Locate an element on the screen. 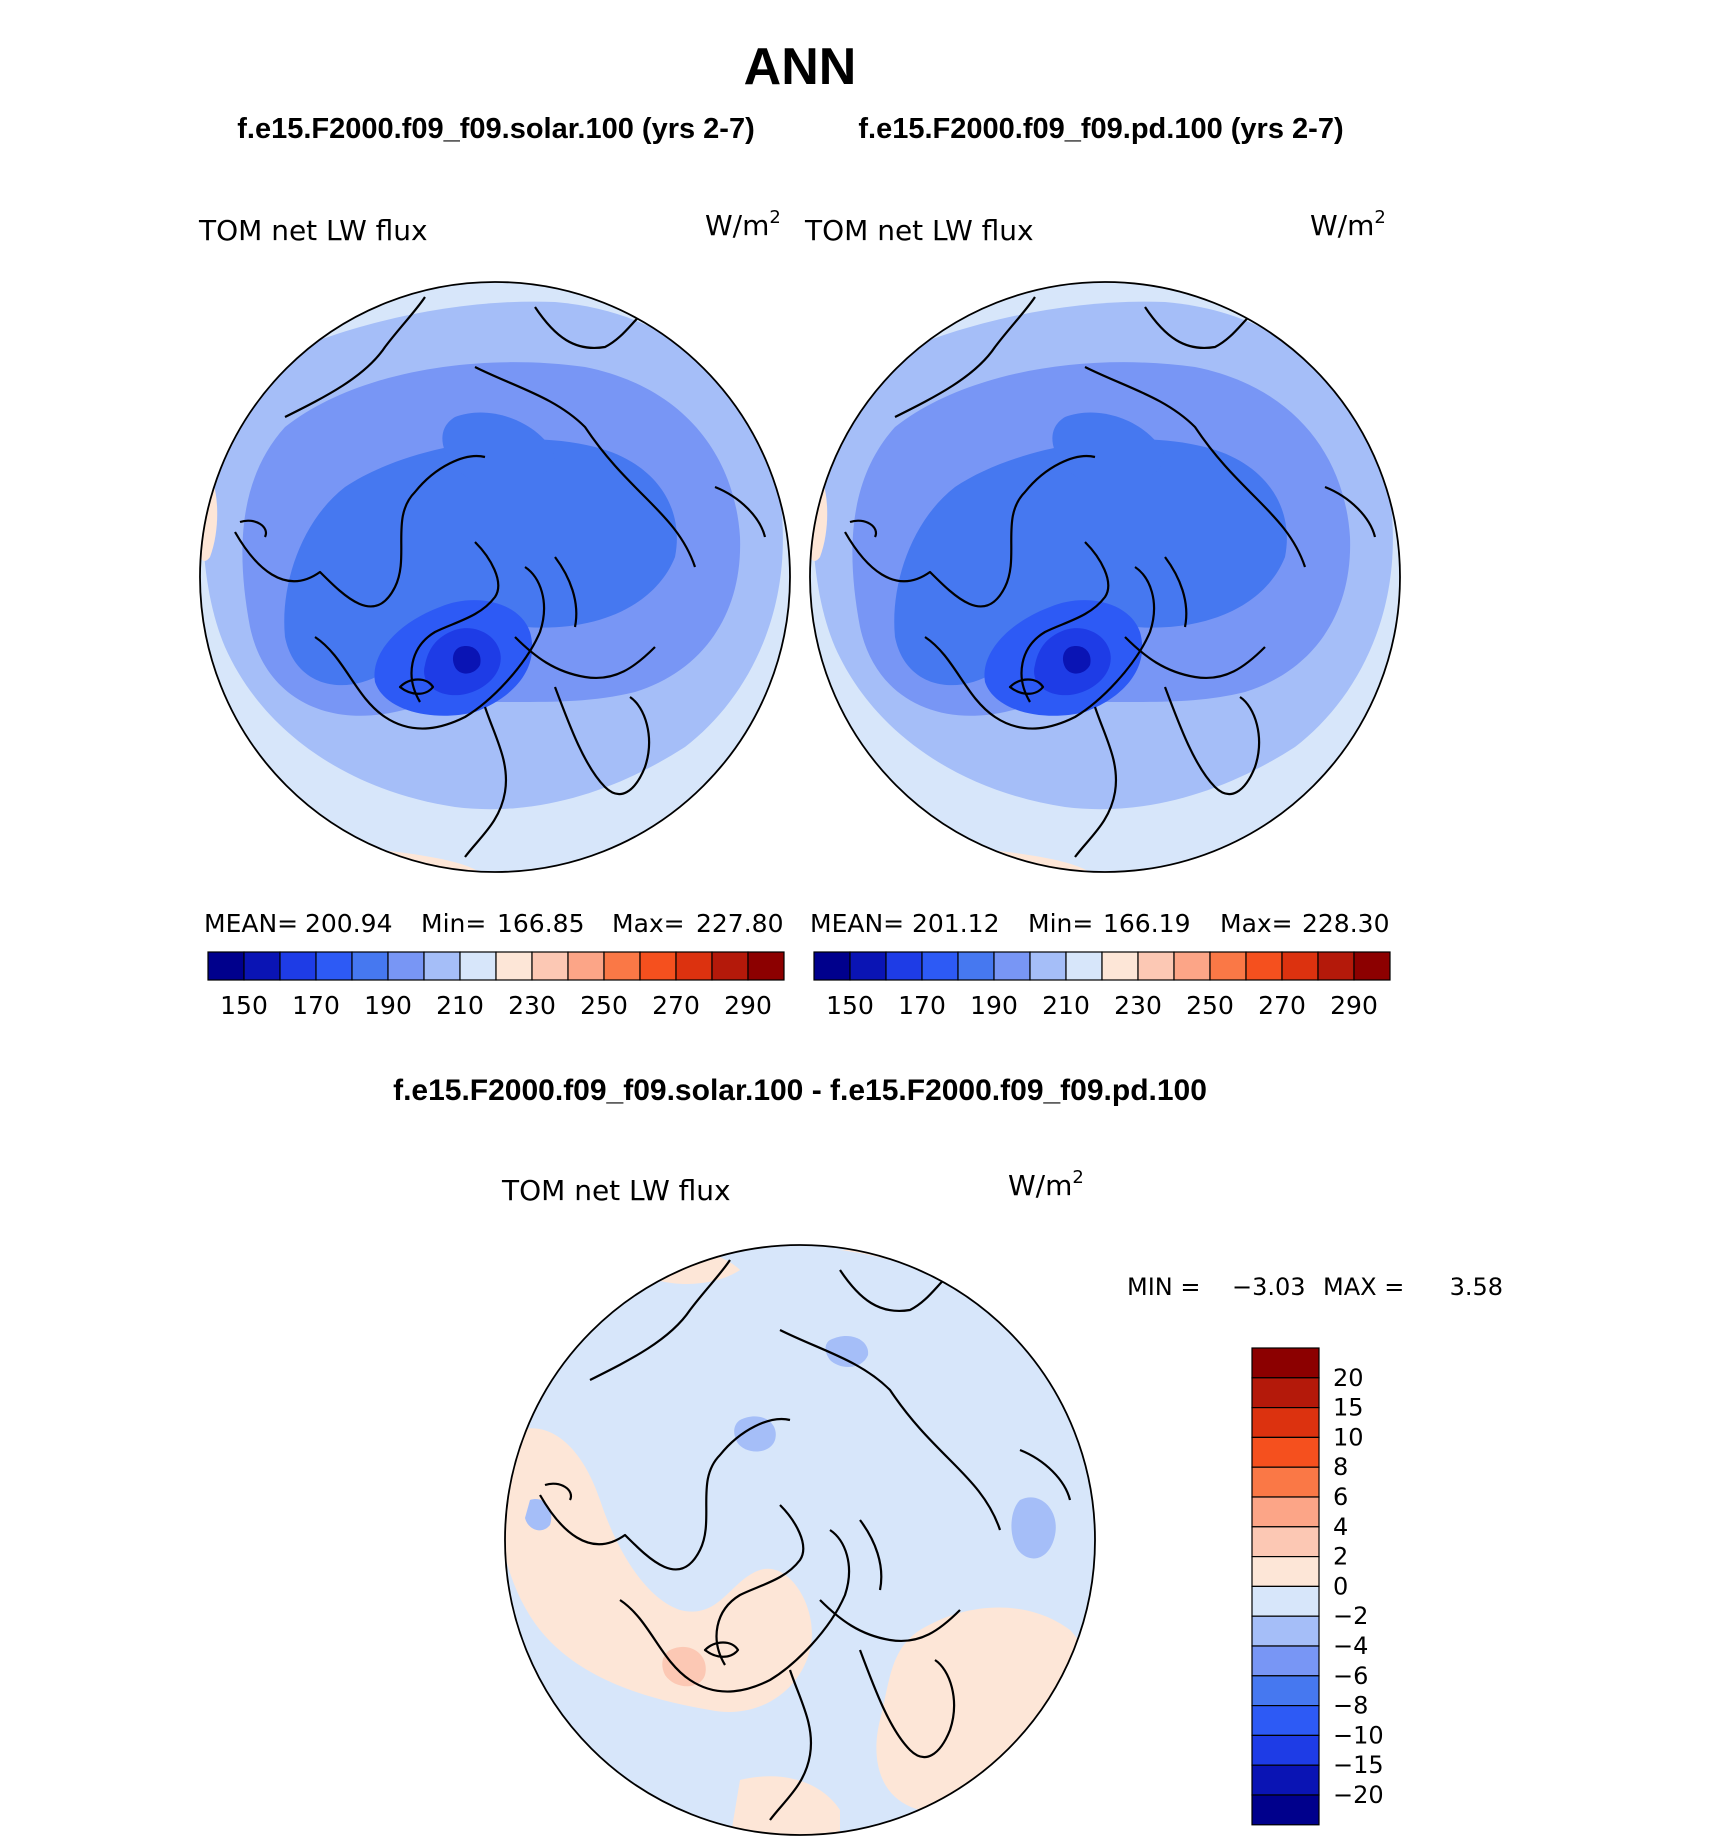 The image size is (1710, 1840). panel-pd-min-label: Min= is located at coordinates (1060, 923).